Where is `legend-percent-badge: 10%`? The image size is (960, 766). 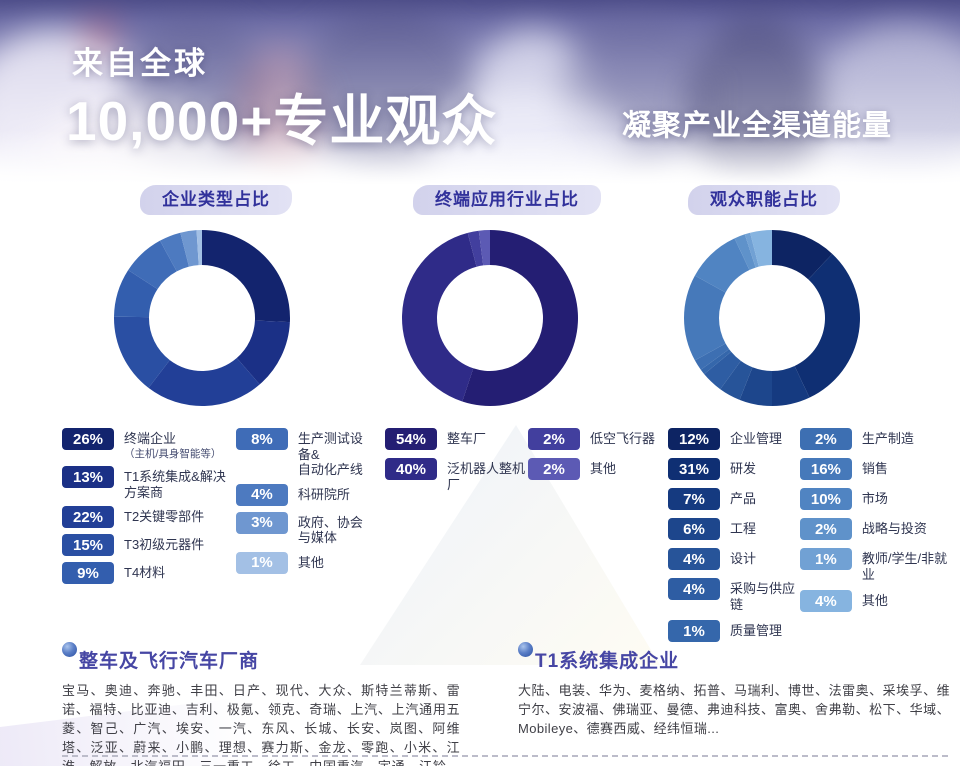 legend-percent-badge: 10% is located at coordinates (825, 499).